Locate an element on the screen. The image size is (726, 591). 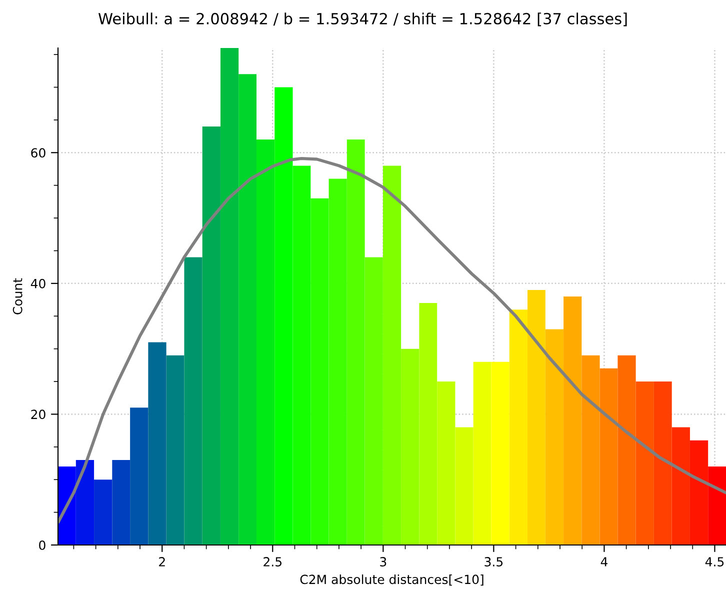
x-tick-label: 4.5 is located at coordinates (714, 561).